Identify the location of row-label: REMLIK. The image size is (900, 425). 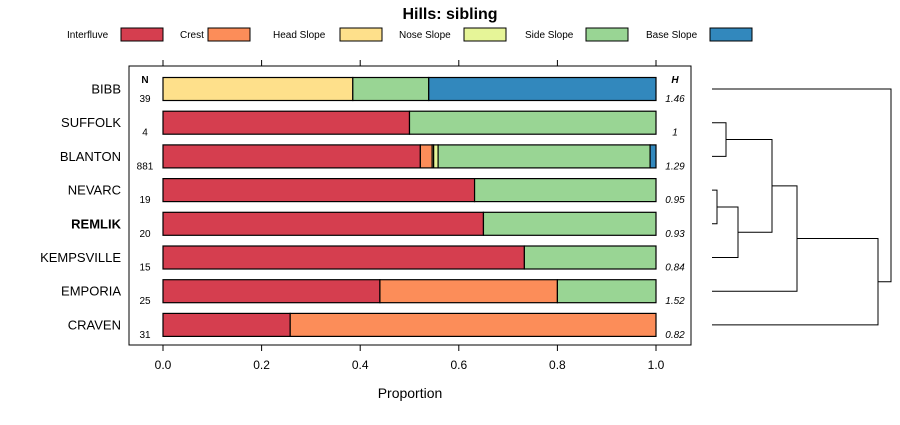
(96, 223).